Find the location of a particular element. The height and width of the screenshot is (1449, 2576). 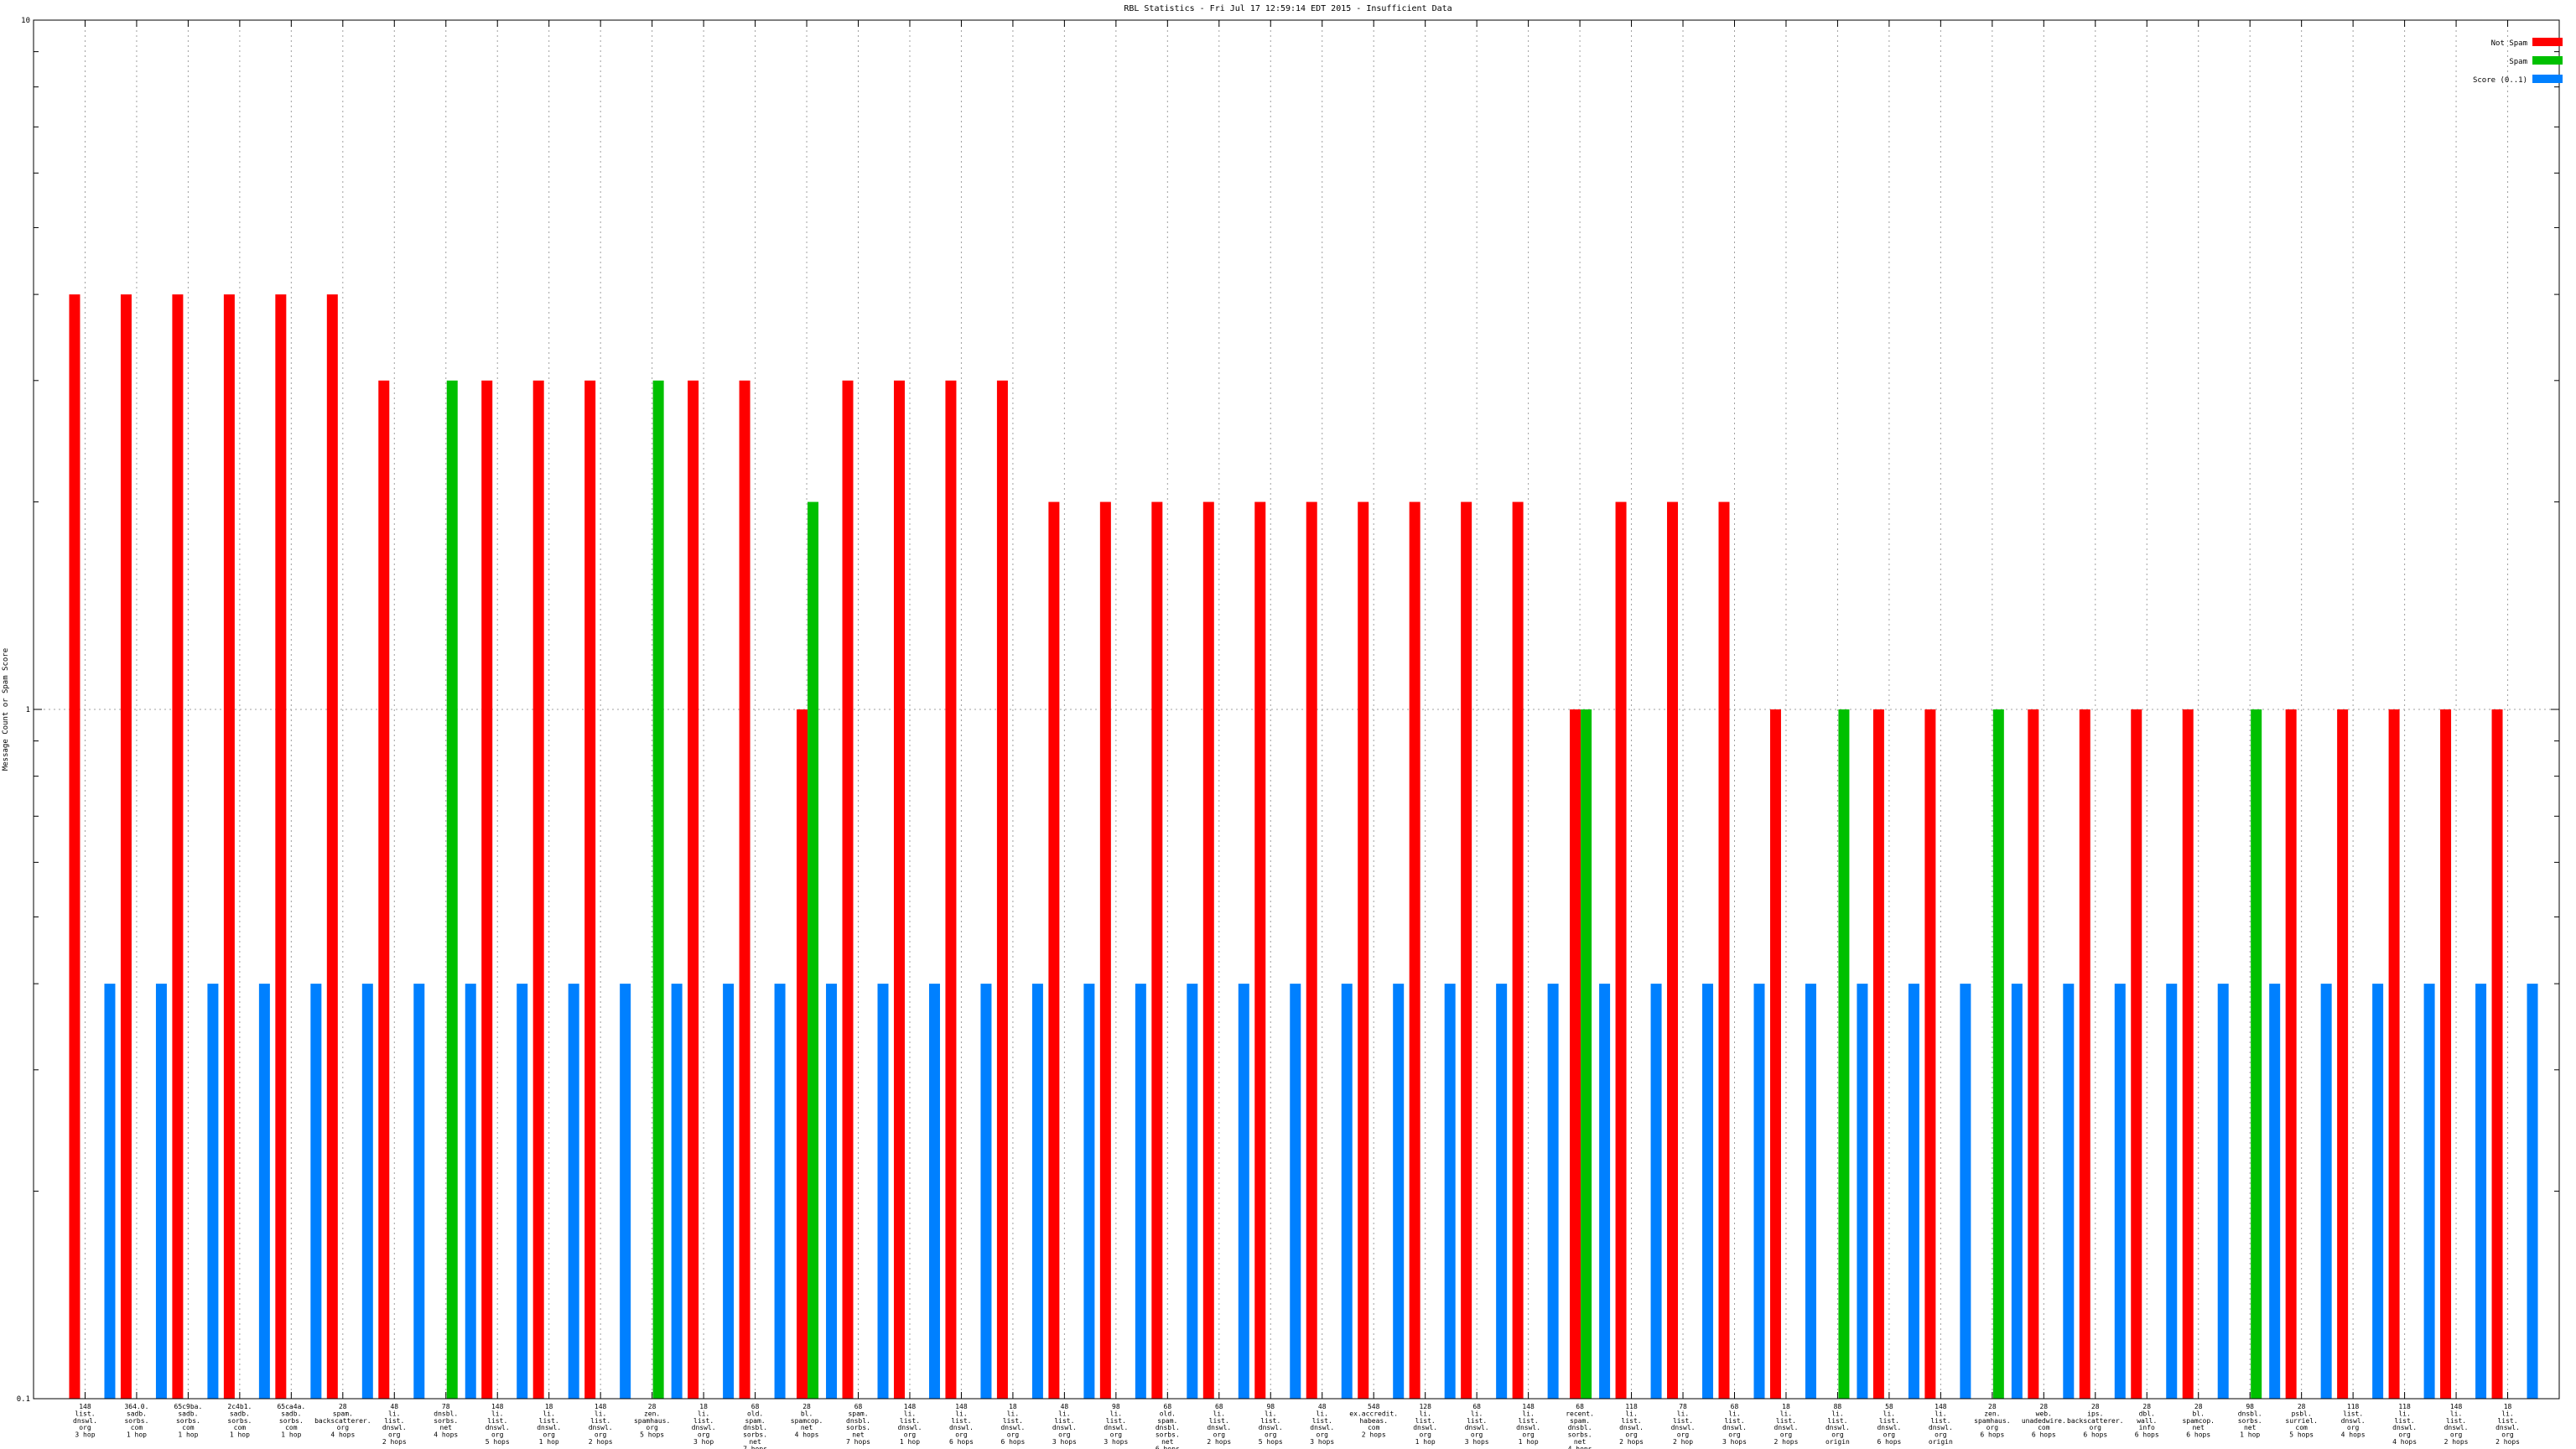

y-tick-label: 0.1 is located at coordinates (23, 1399).